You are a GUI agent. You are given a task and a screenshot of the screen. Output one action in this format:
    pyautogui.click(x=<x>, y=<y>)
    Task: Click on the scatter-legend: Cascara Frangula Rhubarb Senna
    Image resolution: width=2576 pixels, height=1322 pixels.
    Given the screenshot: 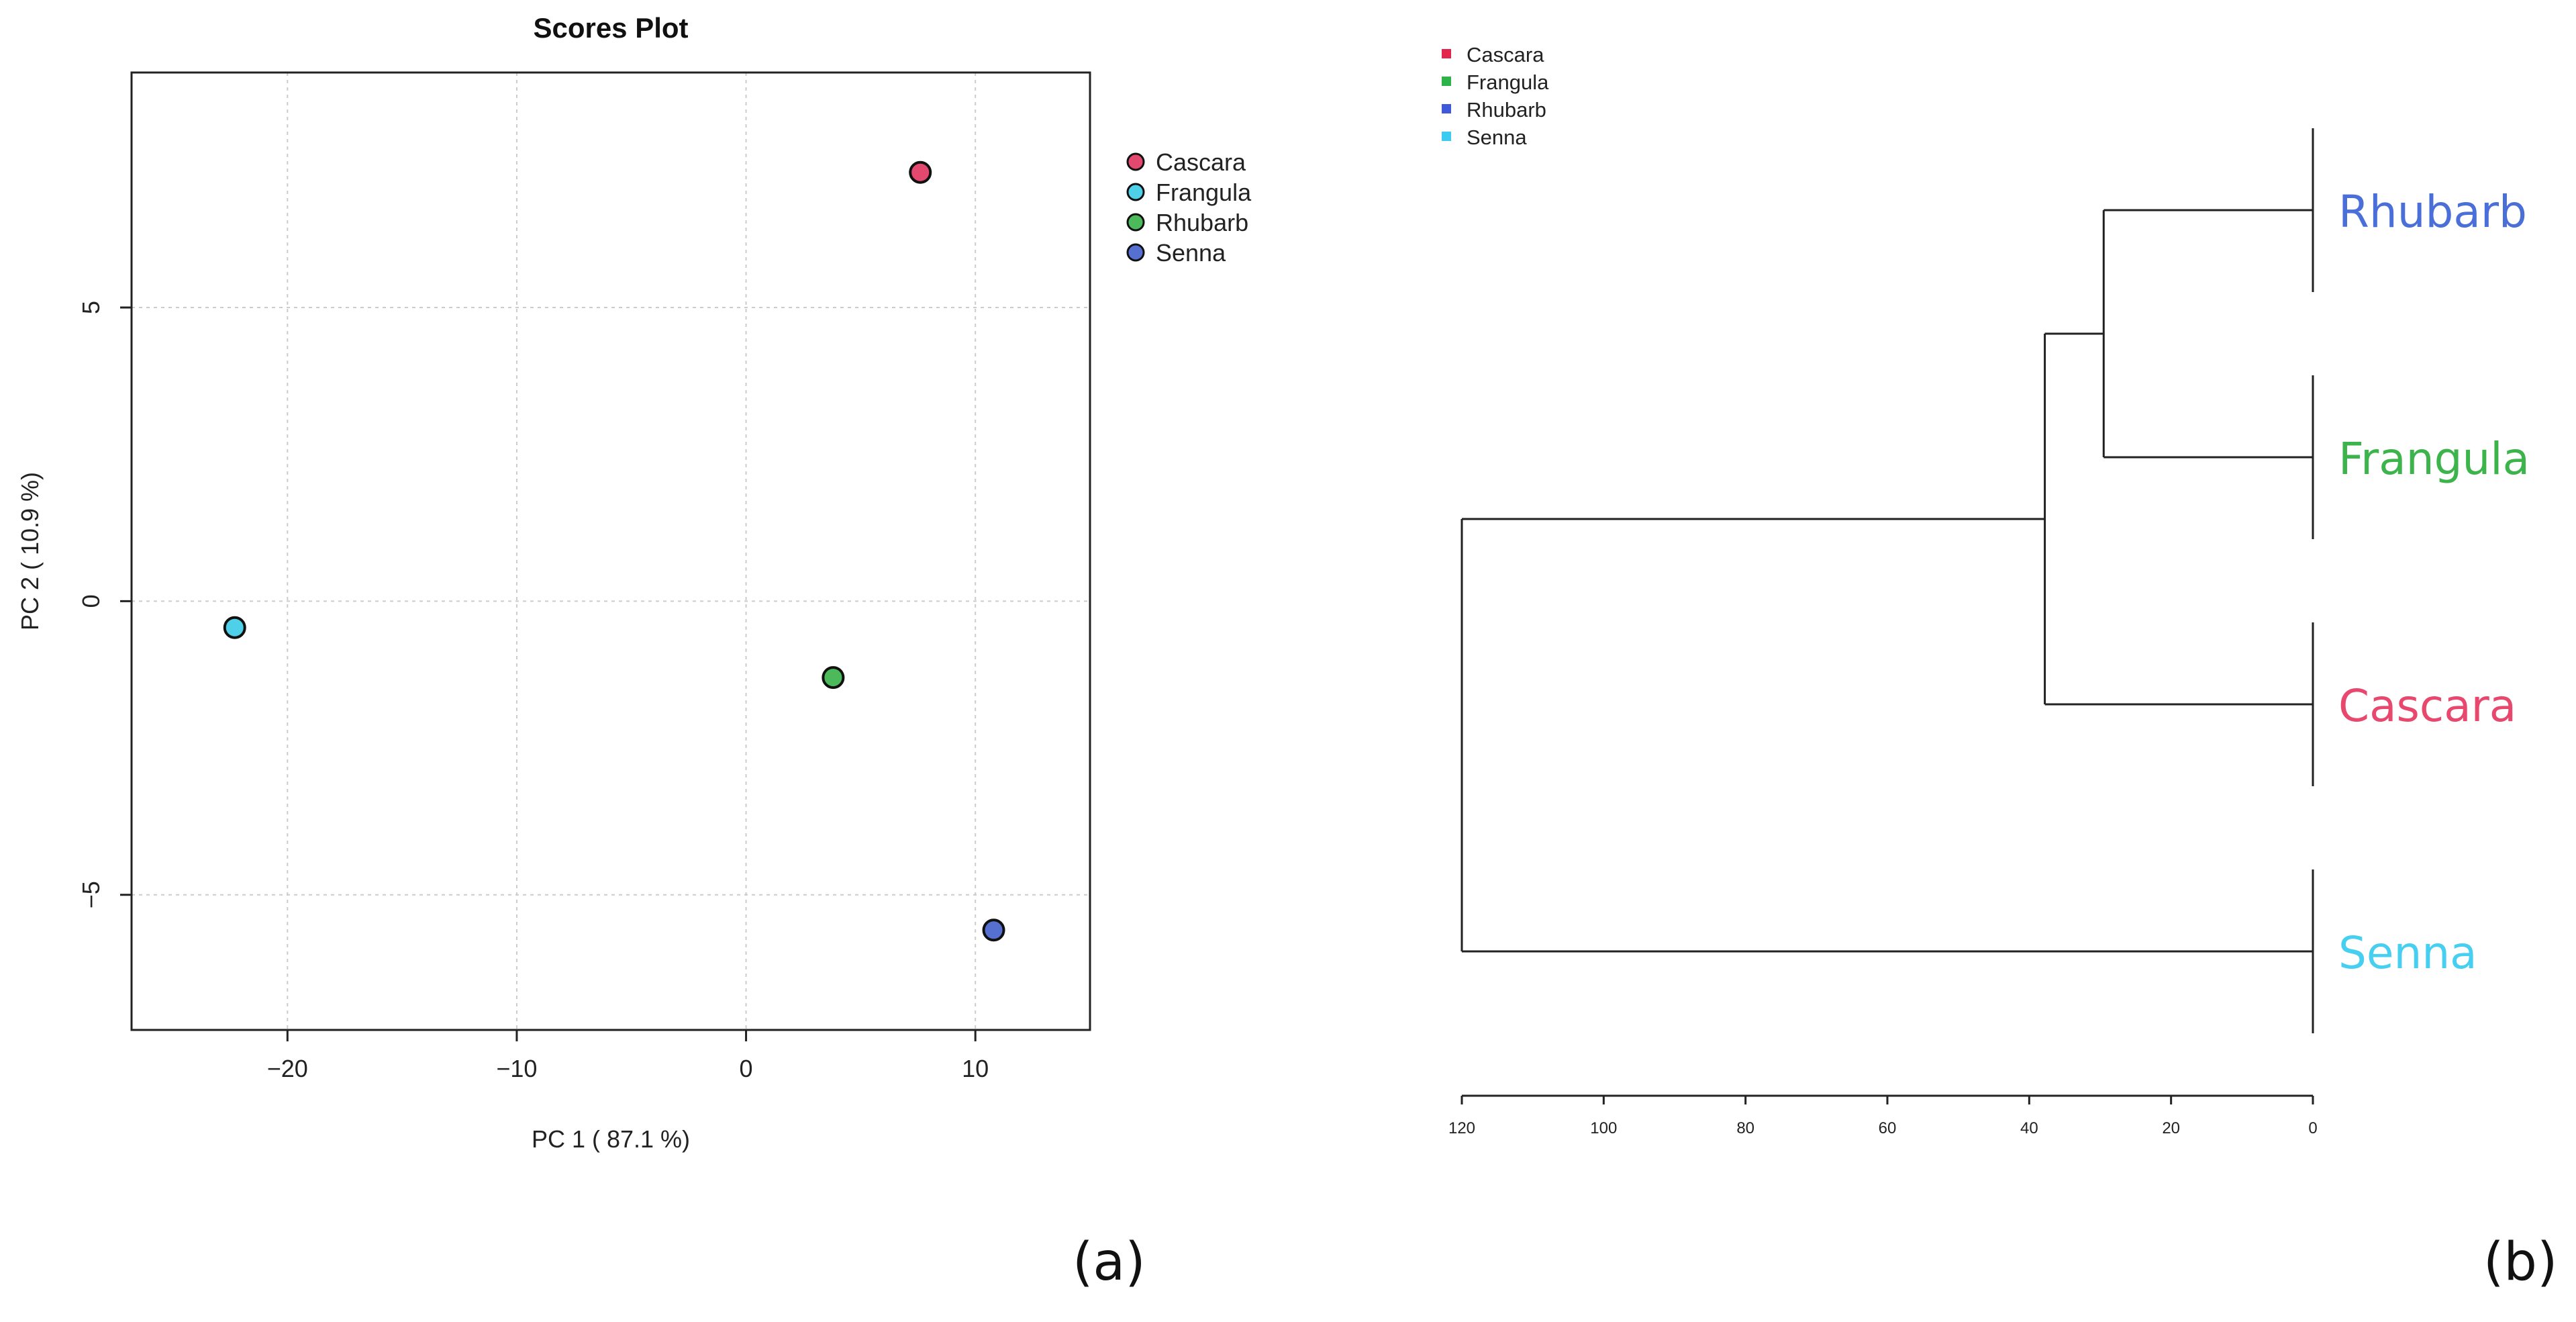 What is the action you would take?
    pyautogui.click(x=1189, y=207)
    